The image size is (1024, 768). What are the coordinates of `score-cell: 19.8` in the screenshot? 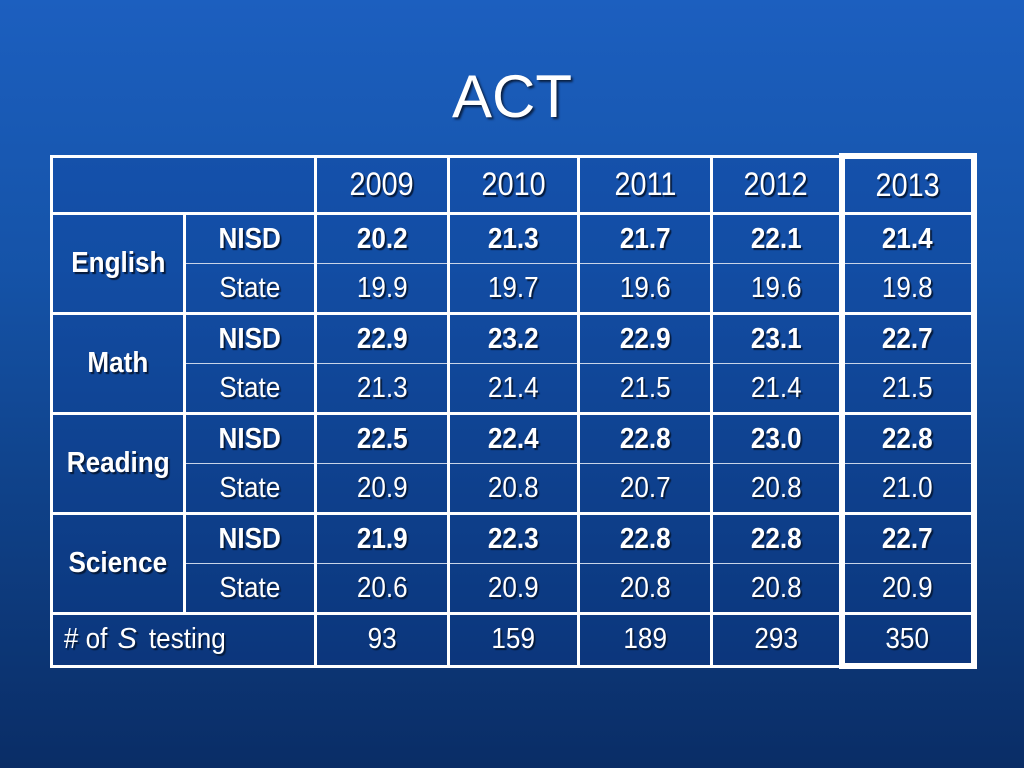 It's located at (907, 289).